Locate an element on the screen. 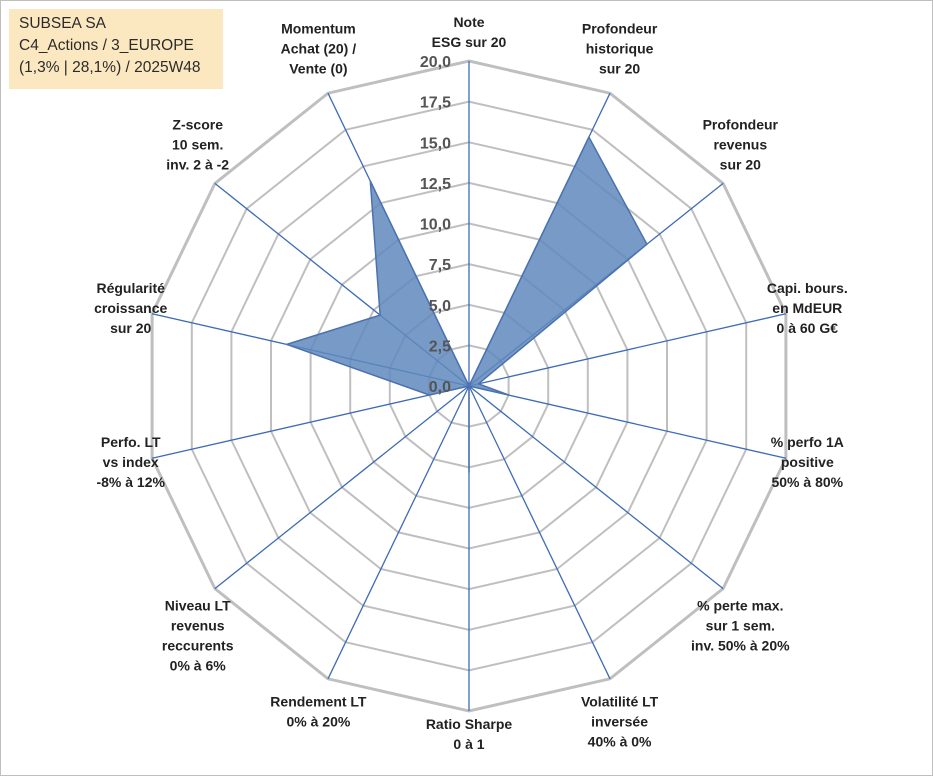 The width and height of the screenshot is (933, 776). tick-label: 5,0 is located at coordinates (440, 306).